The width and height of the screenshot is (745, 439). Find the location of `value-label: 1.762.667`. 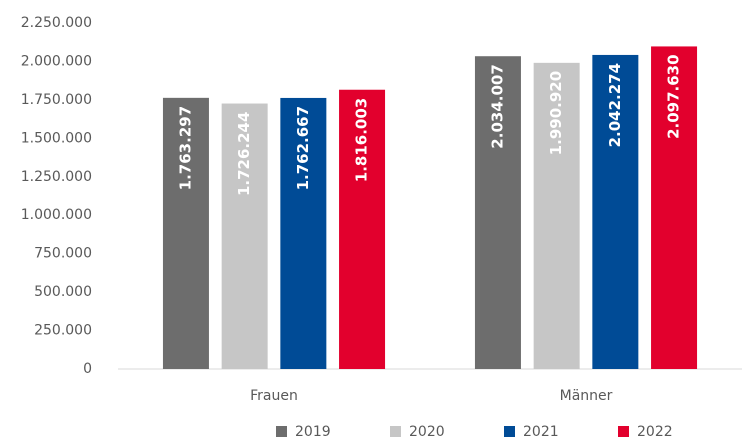

value-label: 1.762.667 is located at coordinates (303, 148).